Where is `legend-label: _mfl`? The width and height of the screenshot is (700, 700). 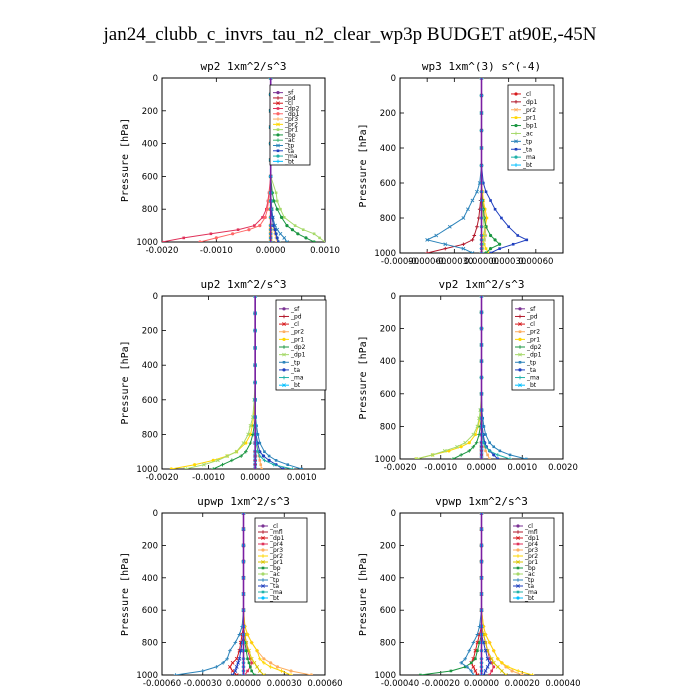 legend-label: _mfl is located at coordinates (276, 532).